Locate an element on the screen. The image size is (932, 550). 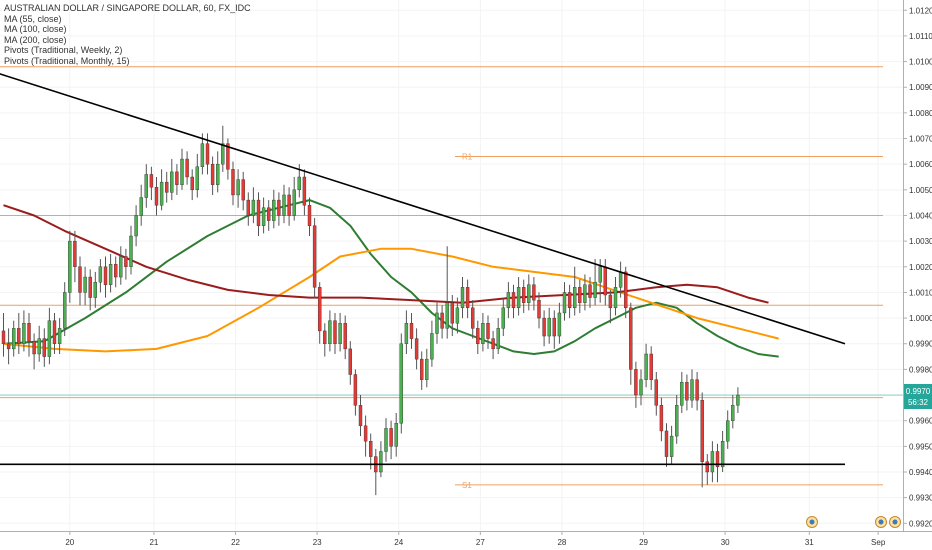
x-tick-label: 20 is located at coordinates (69, 542).